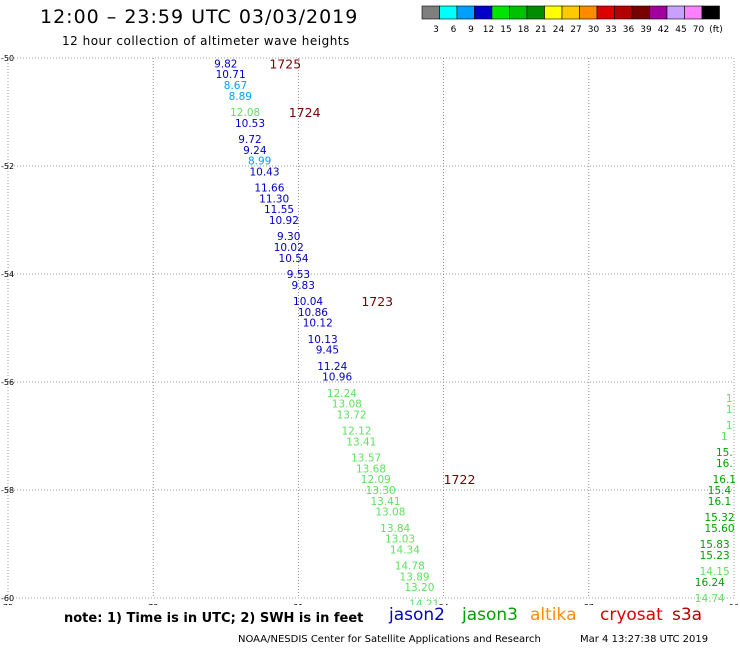 This screenshot has height=650, width=740. Describe the element at coordinates (352, 415) in the screenshot. I see `wave-height-label: 13.72` at that location.